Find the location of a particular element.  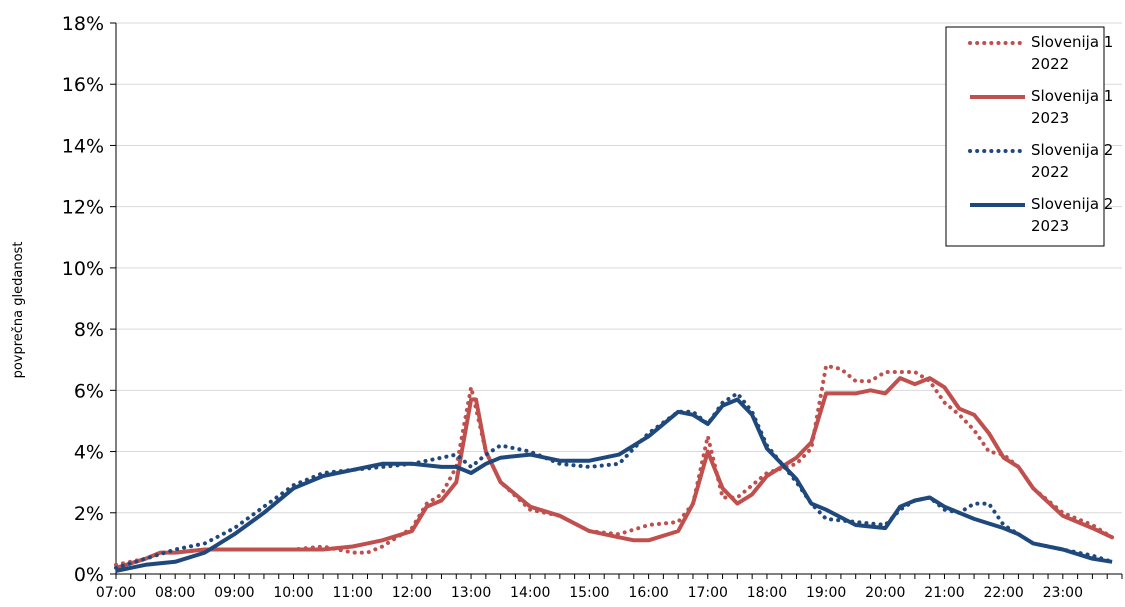

x-tick-label: 12:00 is located at coordinates (412, 593).